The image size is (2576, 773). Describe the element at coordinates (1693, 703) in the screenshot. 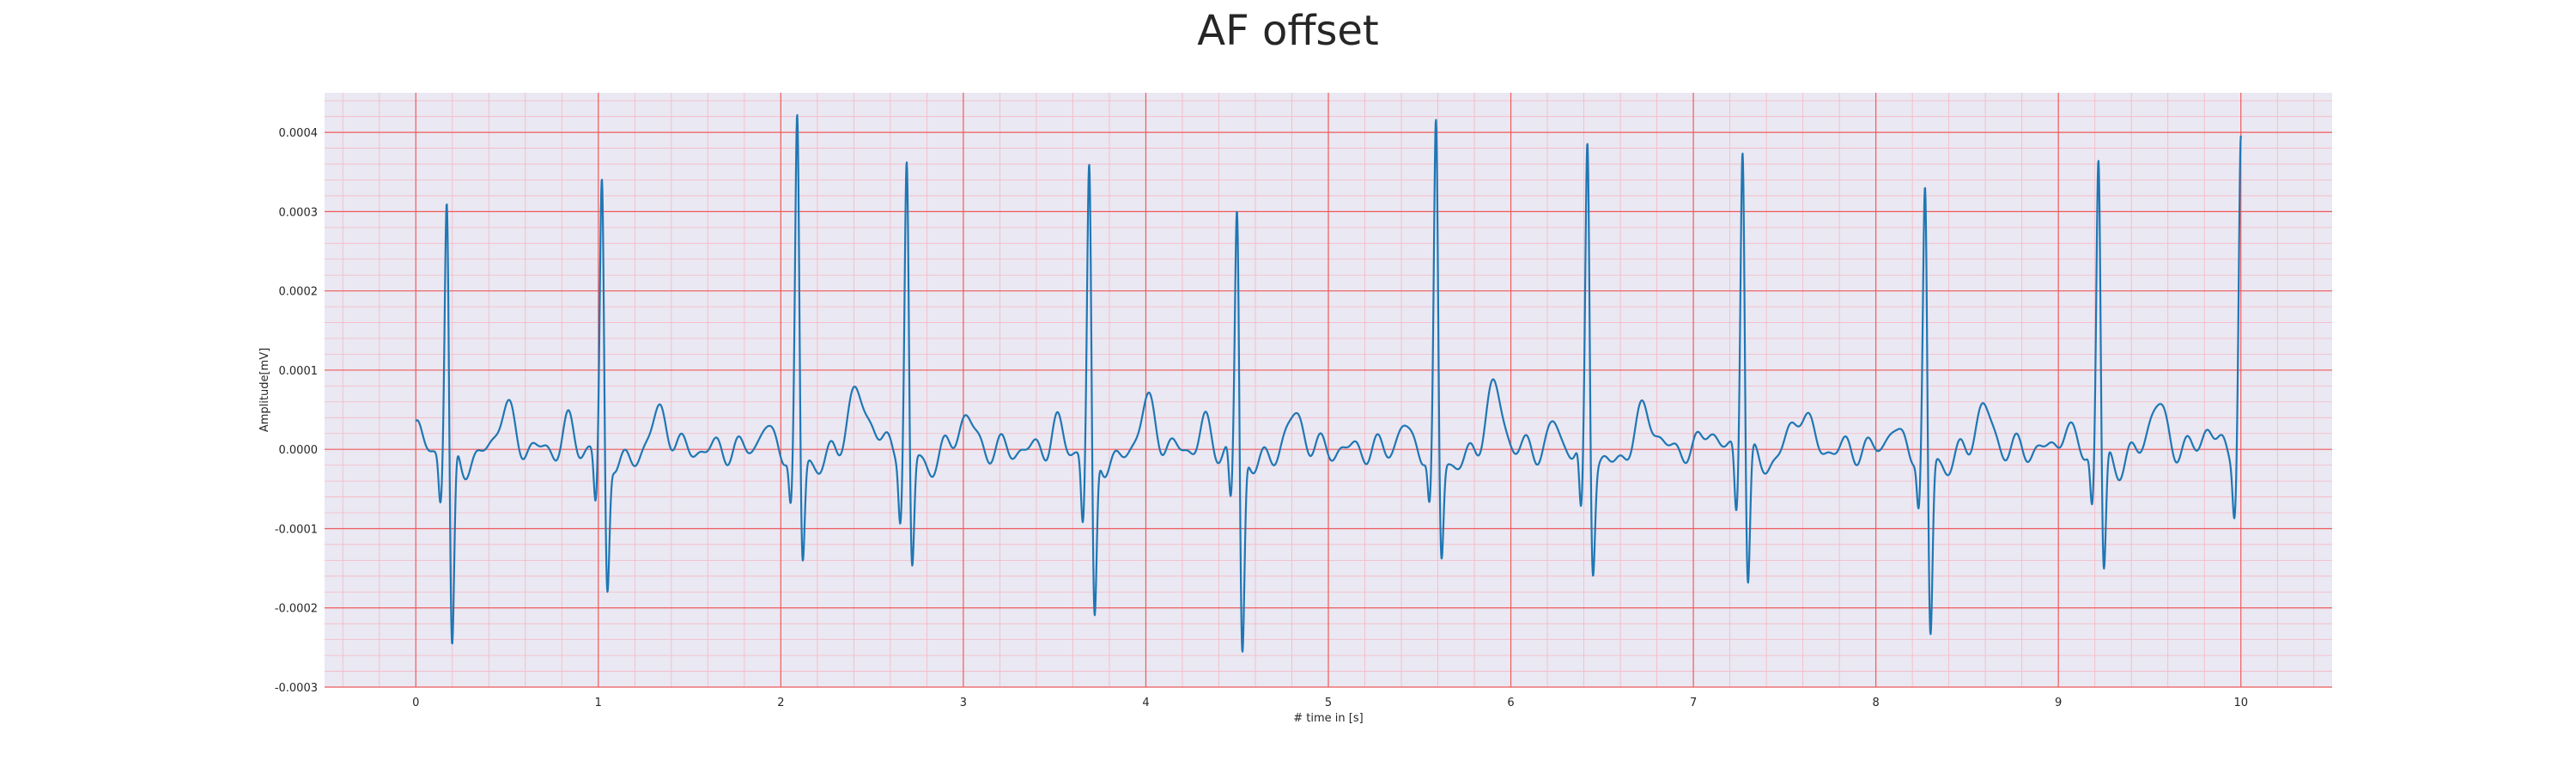

I see `x-tick-label: 7` at that location.